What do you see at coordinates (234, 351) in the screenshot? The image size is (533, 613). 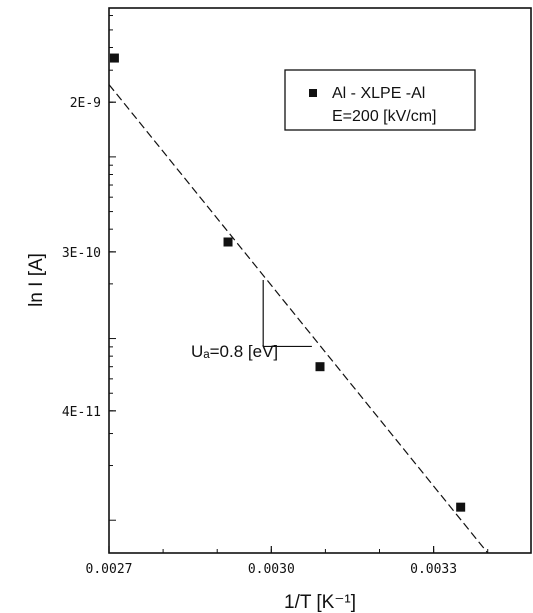 I see `slope-annotation: Uₐ=0.8 [eV]` at bounding box center [234, 351].